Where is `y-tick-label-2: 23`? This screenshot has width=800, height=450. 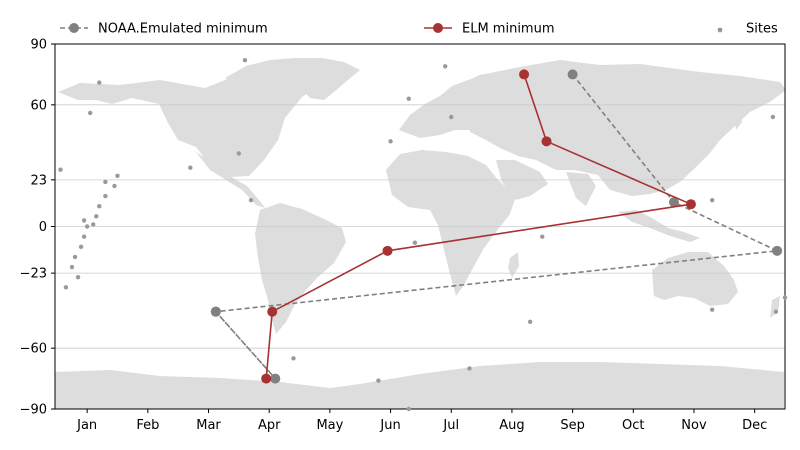
y-tick-label-2: 23 is located at coordinates (38, 180).